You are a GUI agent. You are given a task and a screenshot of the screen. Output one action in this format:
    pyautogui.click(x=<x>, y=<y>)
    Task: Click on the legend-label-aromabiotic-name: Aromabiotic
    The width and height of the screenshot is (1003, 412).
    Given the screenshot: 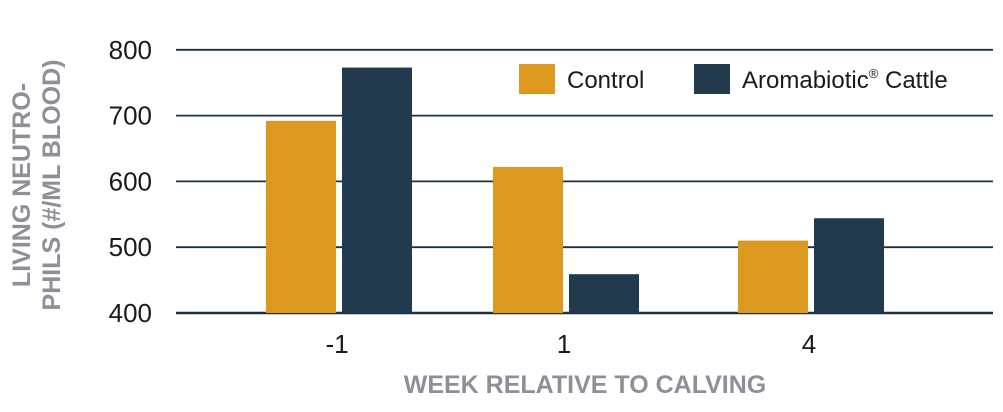 What is the action you would take?
    pyautogui.click(x=805, y=80)
    